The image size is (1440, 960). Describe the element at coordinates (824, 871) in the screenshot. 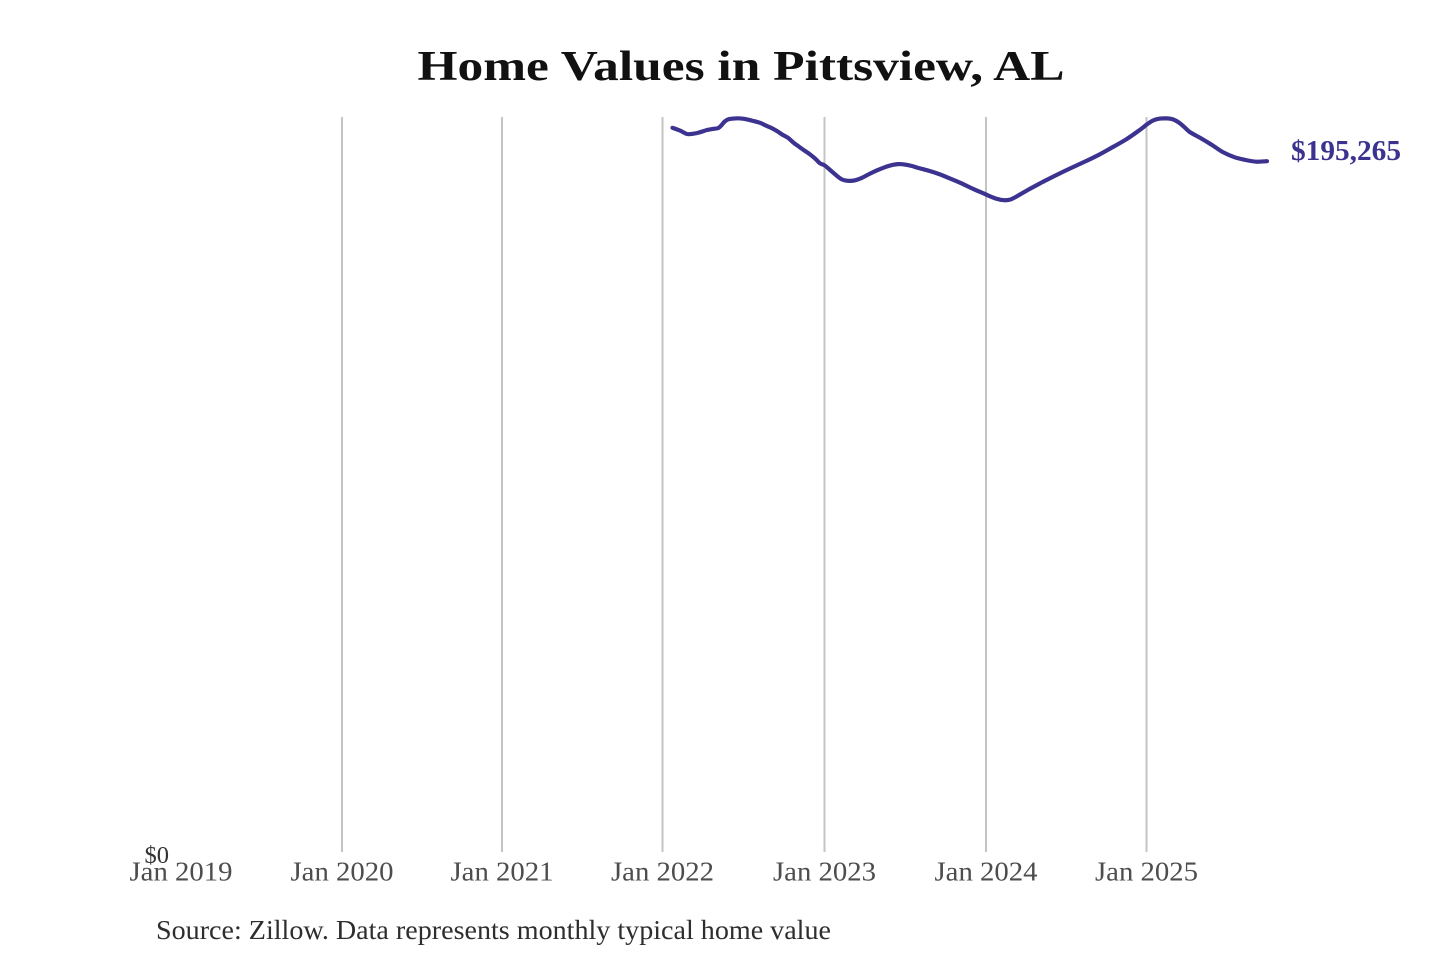

I see `svg-text: Jan 2023` at that location.